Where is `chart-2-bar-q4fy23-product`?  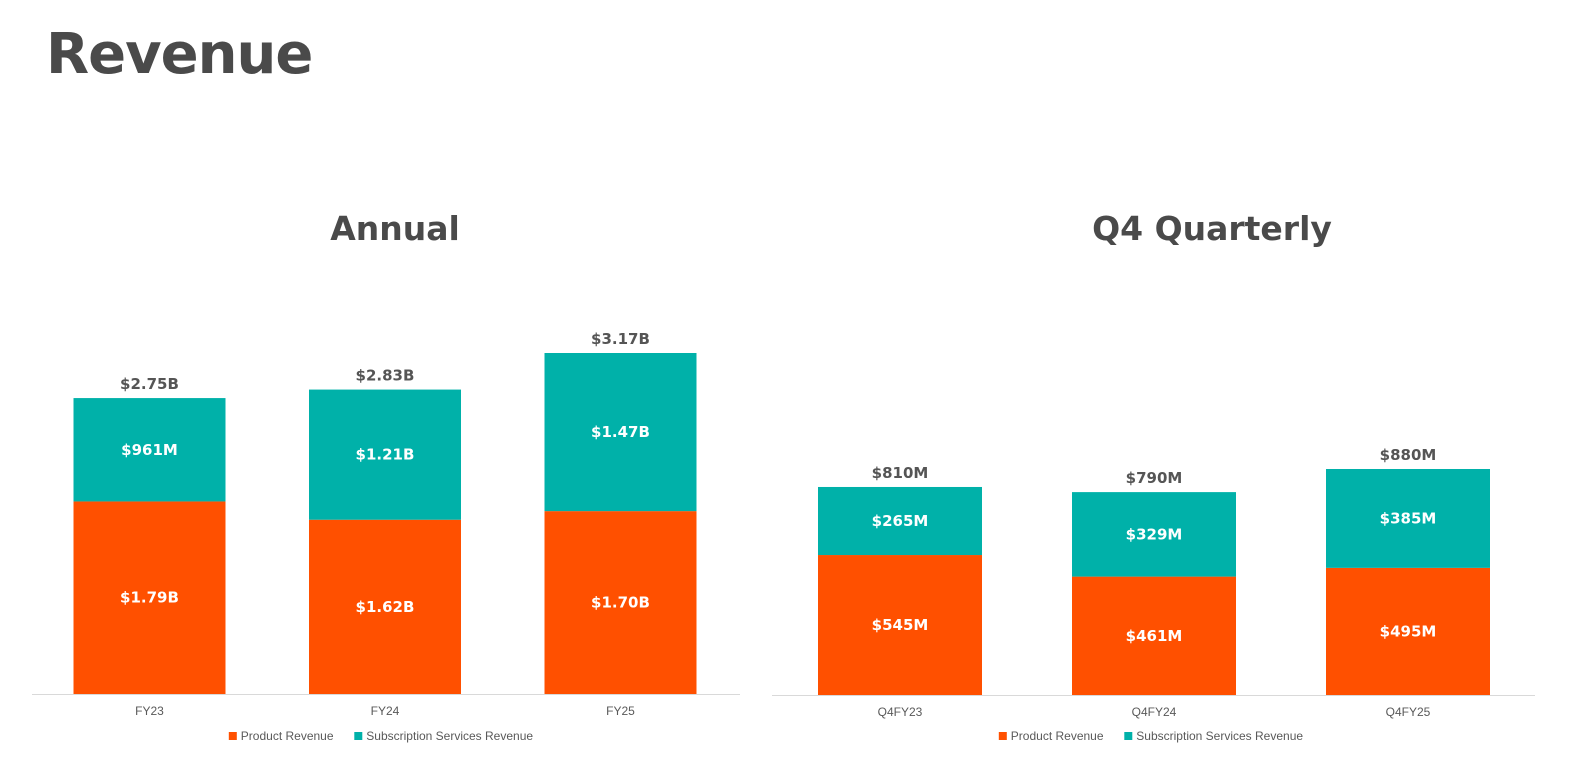 chart-2-bar-q4fy23-product is located at coordinates (900, 625).